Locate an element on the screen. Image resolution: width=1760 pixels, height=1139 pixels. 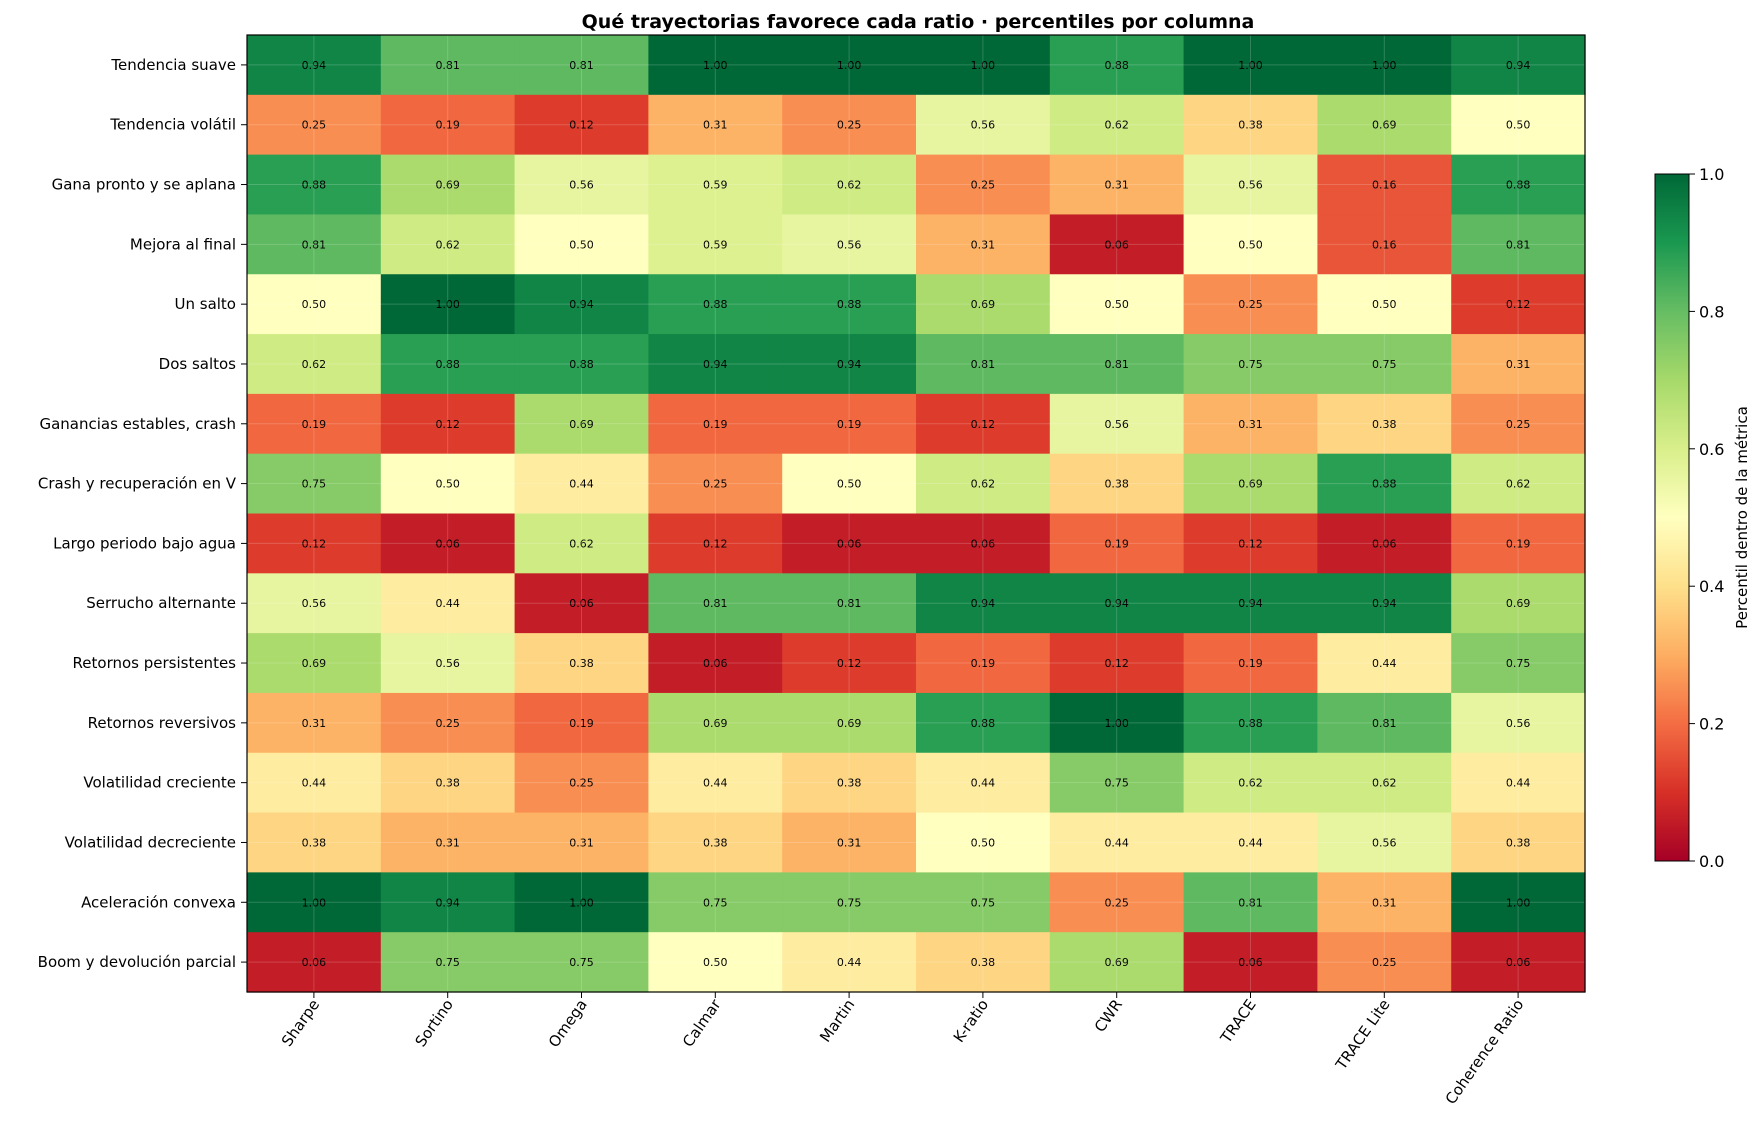
row-label: Ganancias estables, crash is located at coordinates (137, 424).